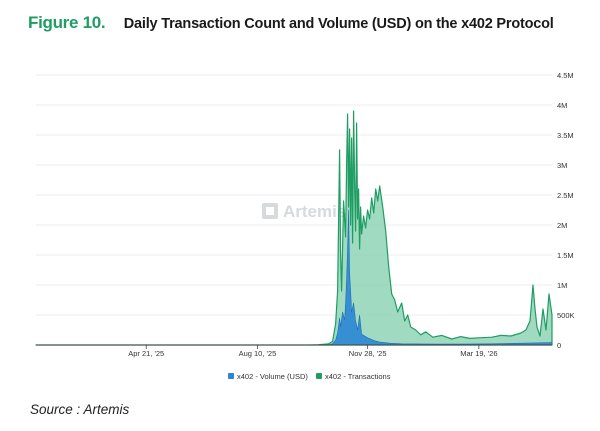  I want to click on x-tick-label-1: Aug 10, '25, so click(258, 353).